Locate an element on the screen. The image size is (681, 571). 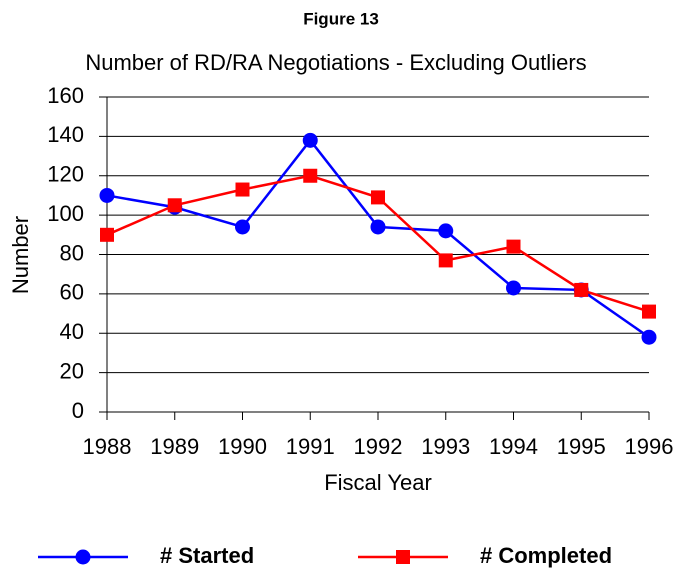
x-tick-label: 1991 is located at coordinates (310, 446).